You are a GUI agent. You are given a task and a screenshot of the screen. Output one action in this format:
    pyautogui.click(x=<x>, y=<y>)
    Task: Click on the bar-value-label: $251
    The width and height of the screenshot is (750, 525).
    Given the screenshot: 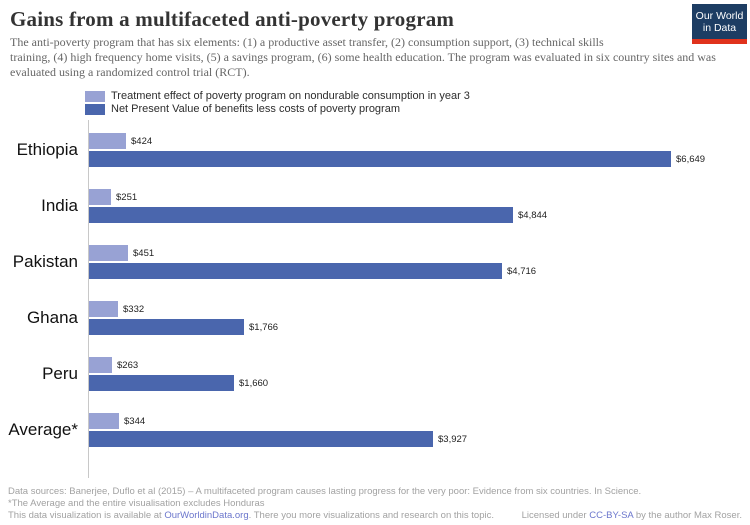 What is the action you would take?
    pyautogui.click(x=127, y=197)
    